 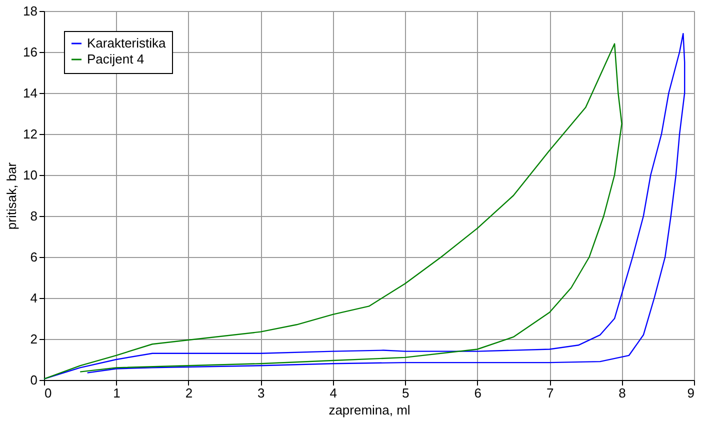 I want to click on x-tick-label: 8, so click(x=622, y=393).